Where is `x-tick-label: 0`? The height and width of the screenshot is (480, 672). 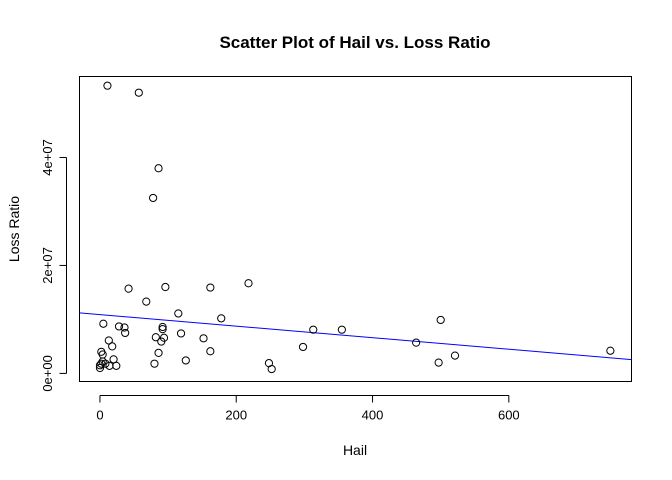 x-tick-label: 0 is located at coordinates (99, 415).